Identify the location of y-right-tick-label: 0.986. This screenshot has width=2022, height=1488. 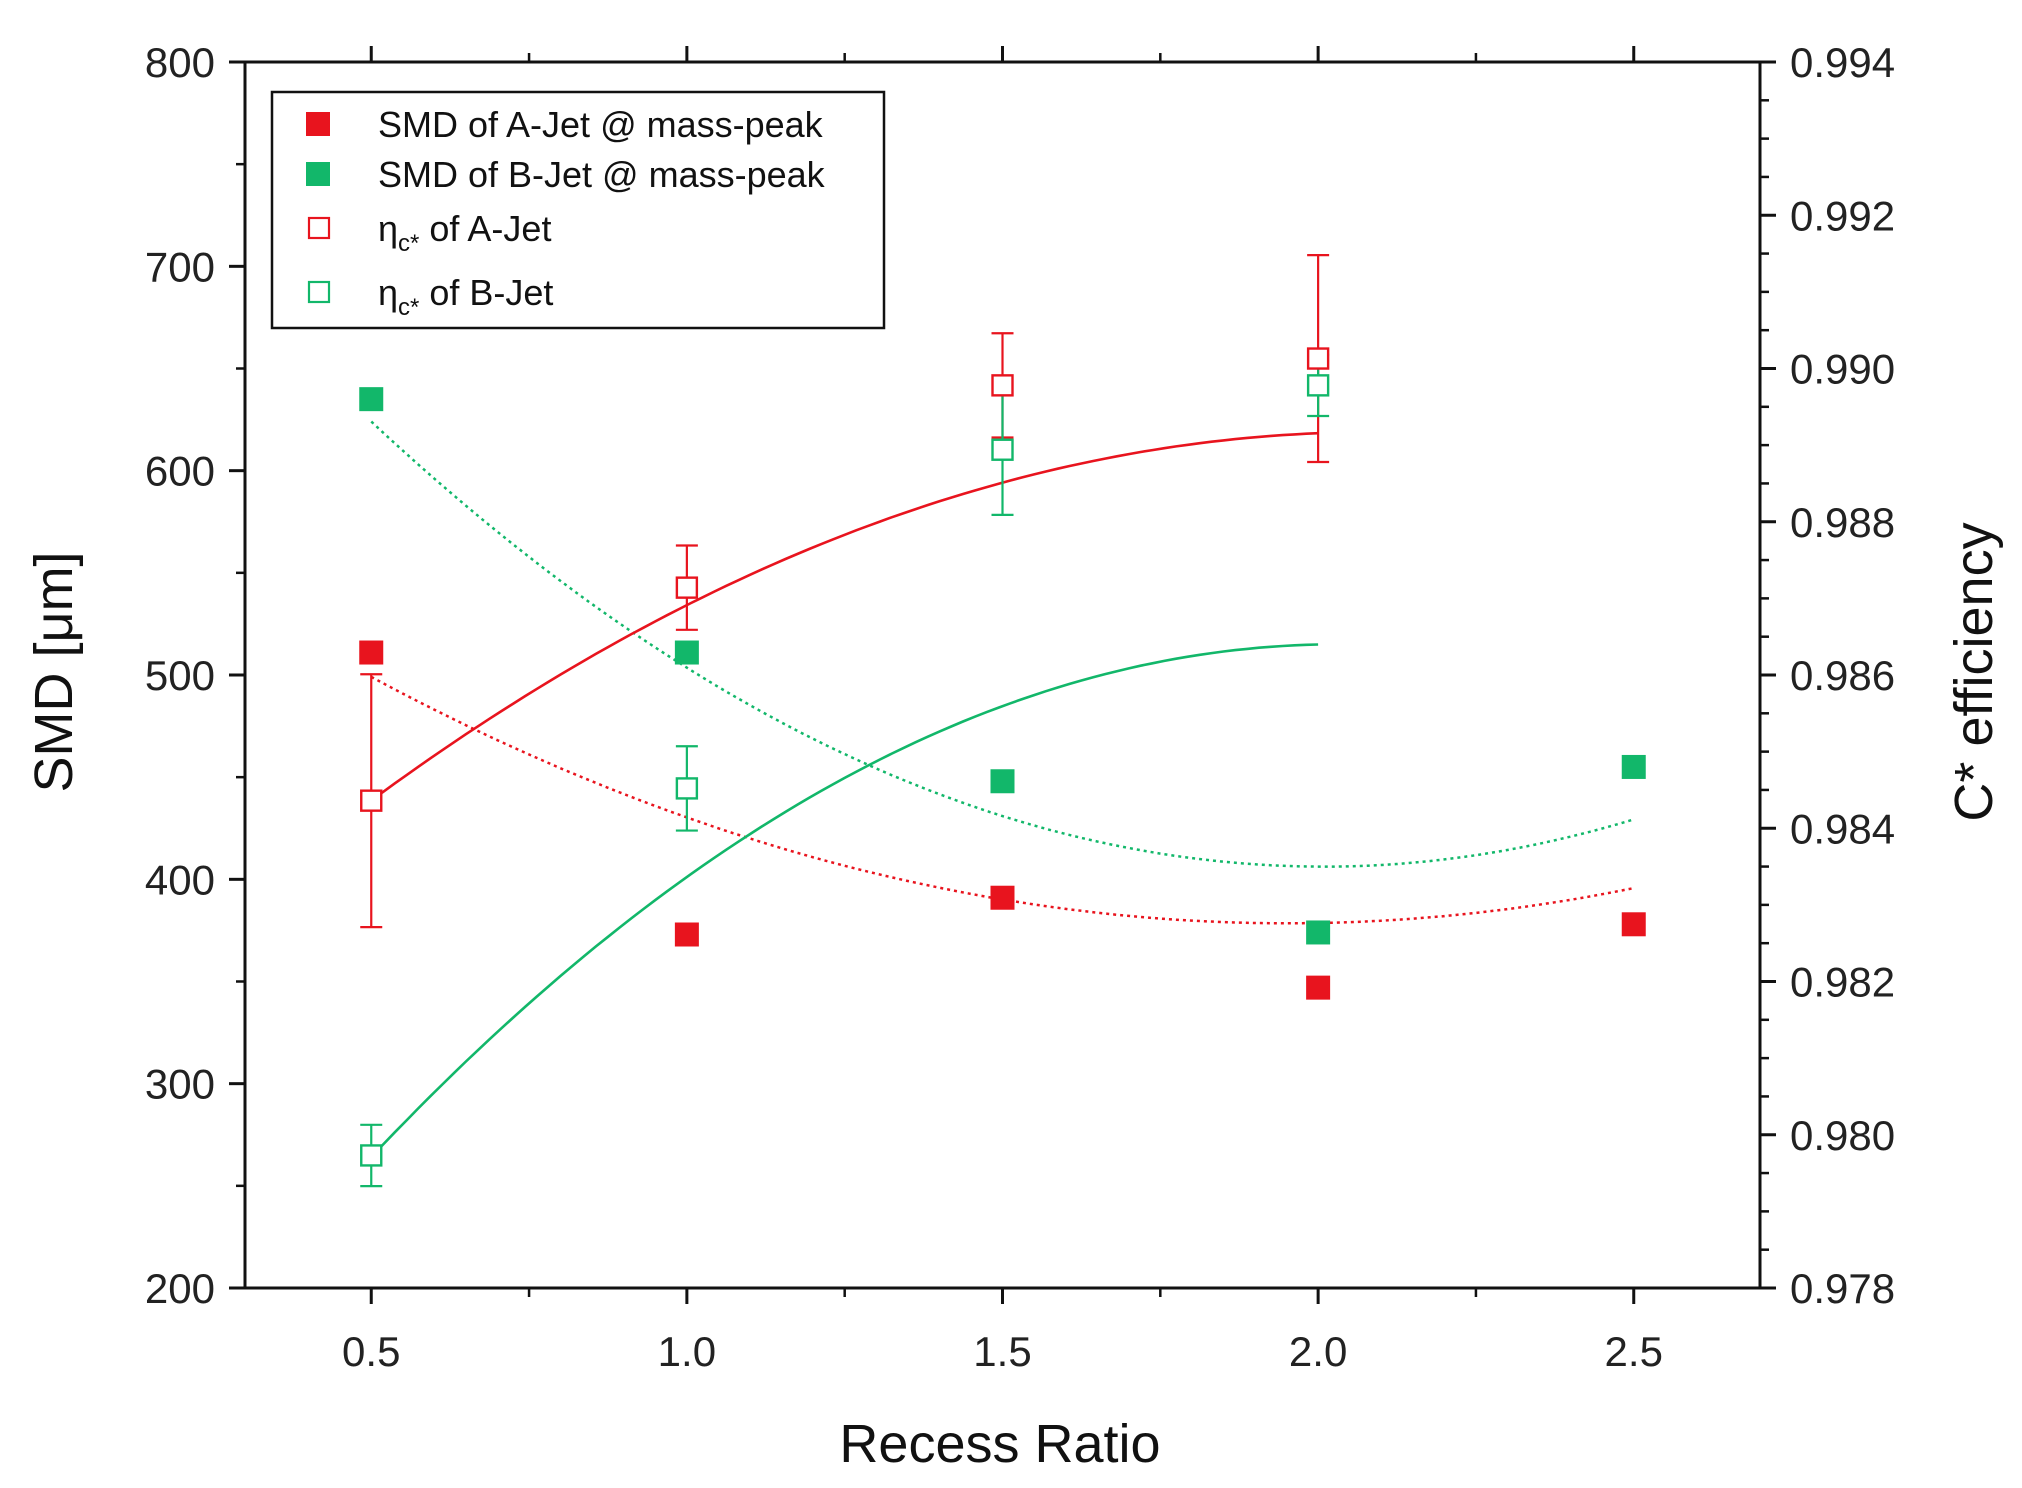
(1842, 675).